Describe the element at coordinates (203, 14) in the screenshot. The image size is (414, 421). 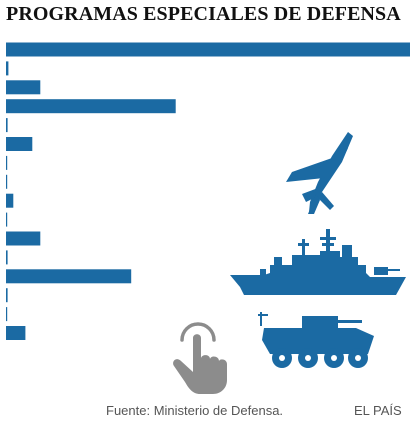
I see `chart-title: PROGRAMAS ESPECIALES DE DEFENSA` at that location.